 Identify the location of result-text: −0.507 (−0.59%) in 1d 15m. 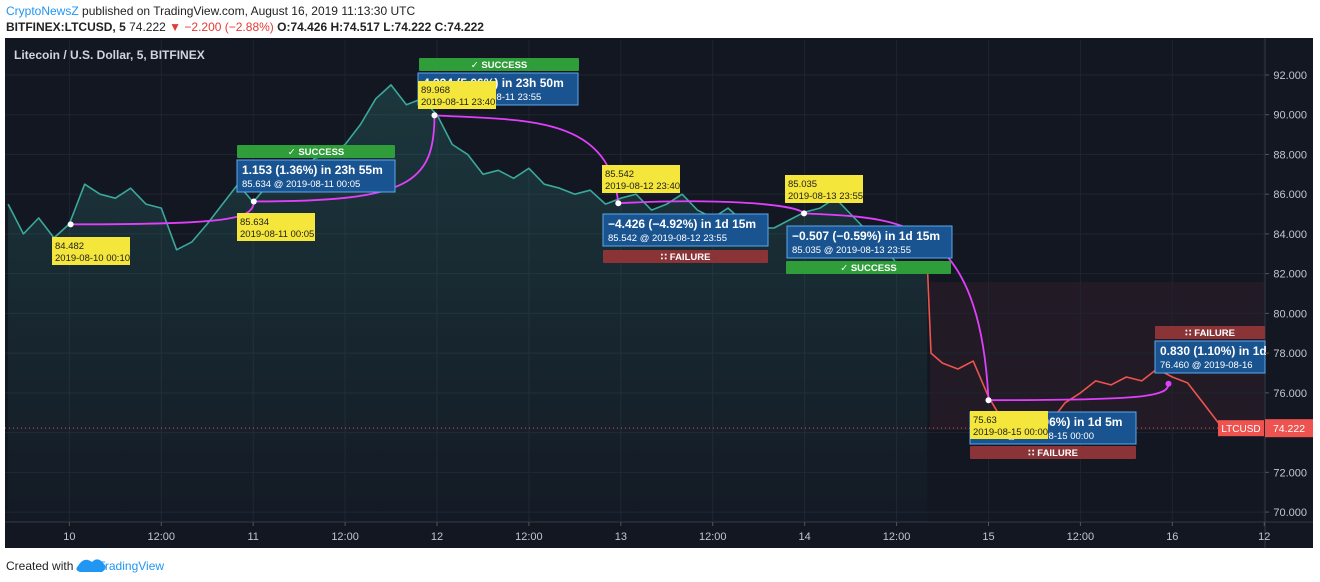
(866, 236).